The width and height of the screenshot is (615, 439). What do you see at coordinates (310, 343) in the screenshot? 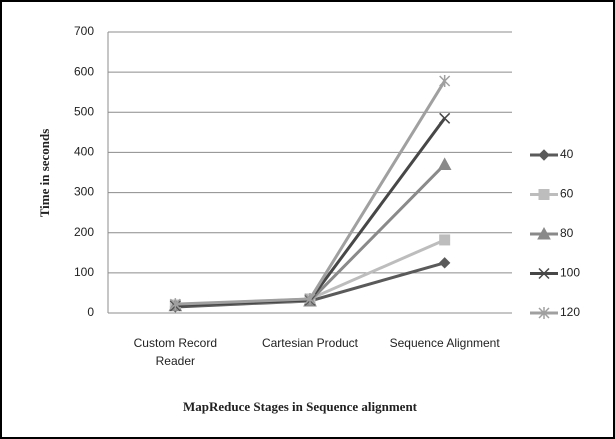
I see `x-tick-label: Cartesian Product` at bounding box center [310, 343].